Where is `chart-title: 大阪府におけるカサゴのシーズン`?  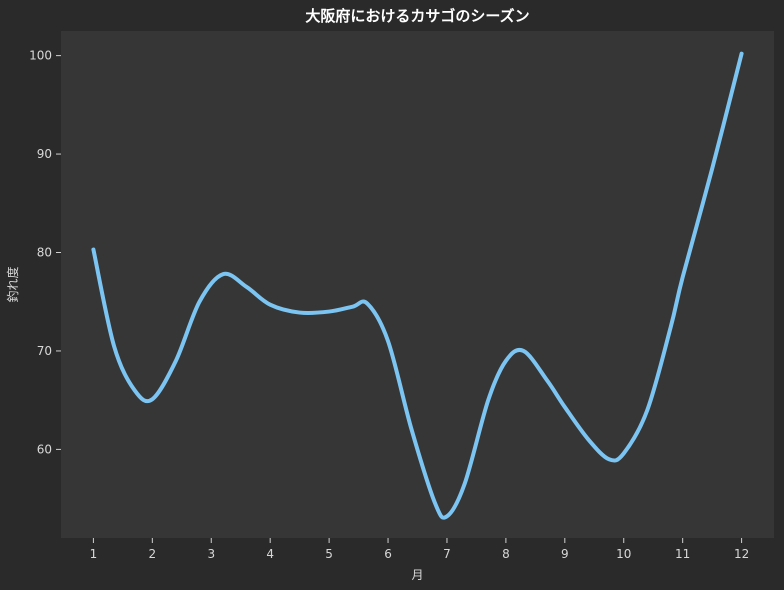
chart-title: 大阪府におけるカサゴのシーズン is located at coordinates (417, 16).